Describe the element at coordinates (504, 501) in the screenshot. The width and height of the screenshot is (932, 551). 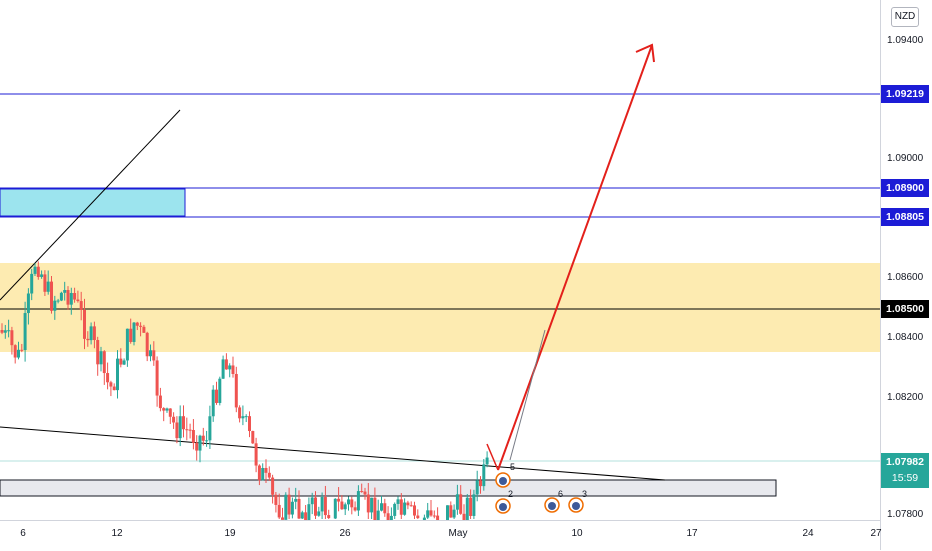
I see `event-marker-2: 2` at that location.